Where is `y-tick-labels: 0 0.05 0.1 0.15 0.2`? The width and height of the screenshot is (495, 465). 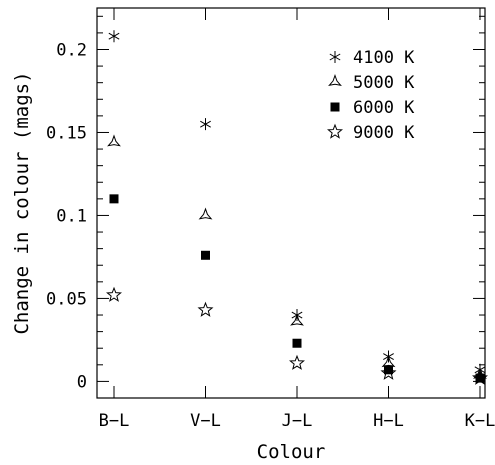 y-tick-labels: 0 0.05 0.1 0.15 0.2 is located at coordinates (66, 216).